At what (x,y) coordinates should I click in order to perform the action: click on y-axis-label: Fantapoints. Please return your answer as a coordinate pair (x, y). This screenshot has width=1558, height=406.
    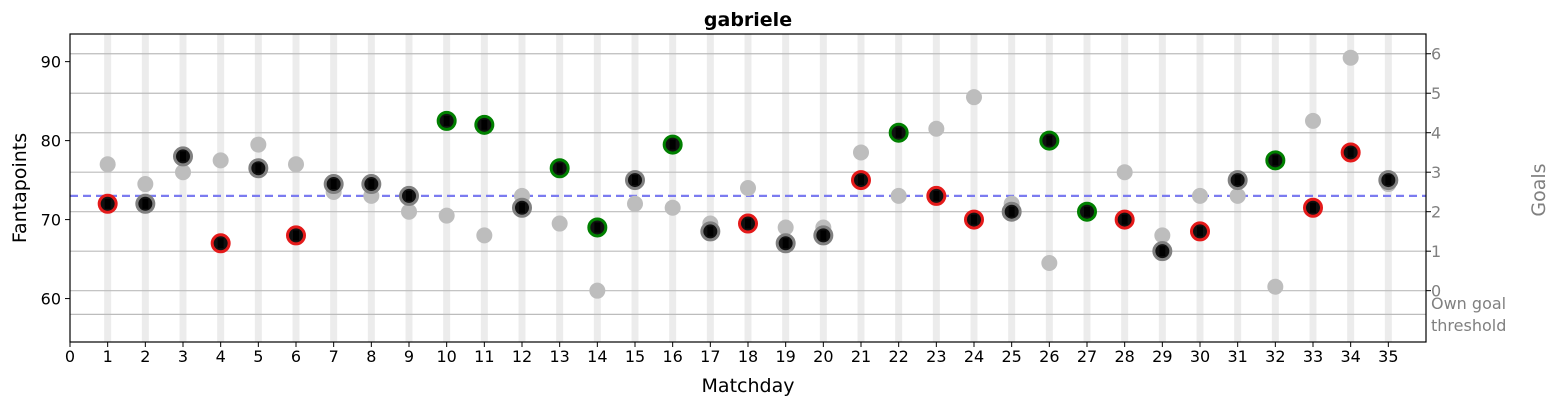
    Looking at the image, I should click on (20, 188).